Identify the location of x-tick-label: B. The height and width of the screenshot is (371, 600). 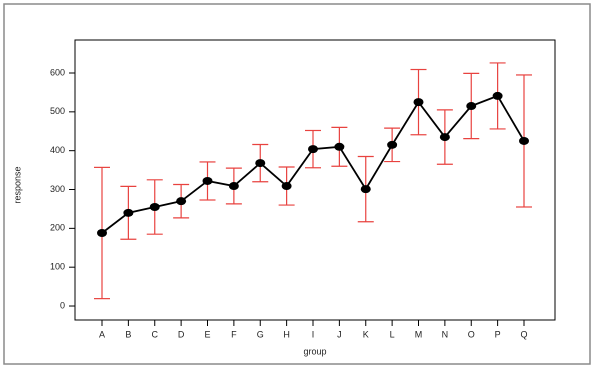
(128, 334).